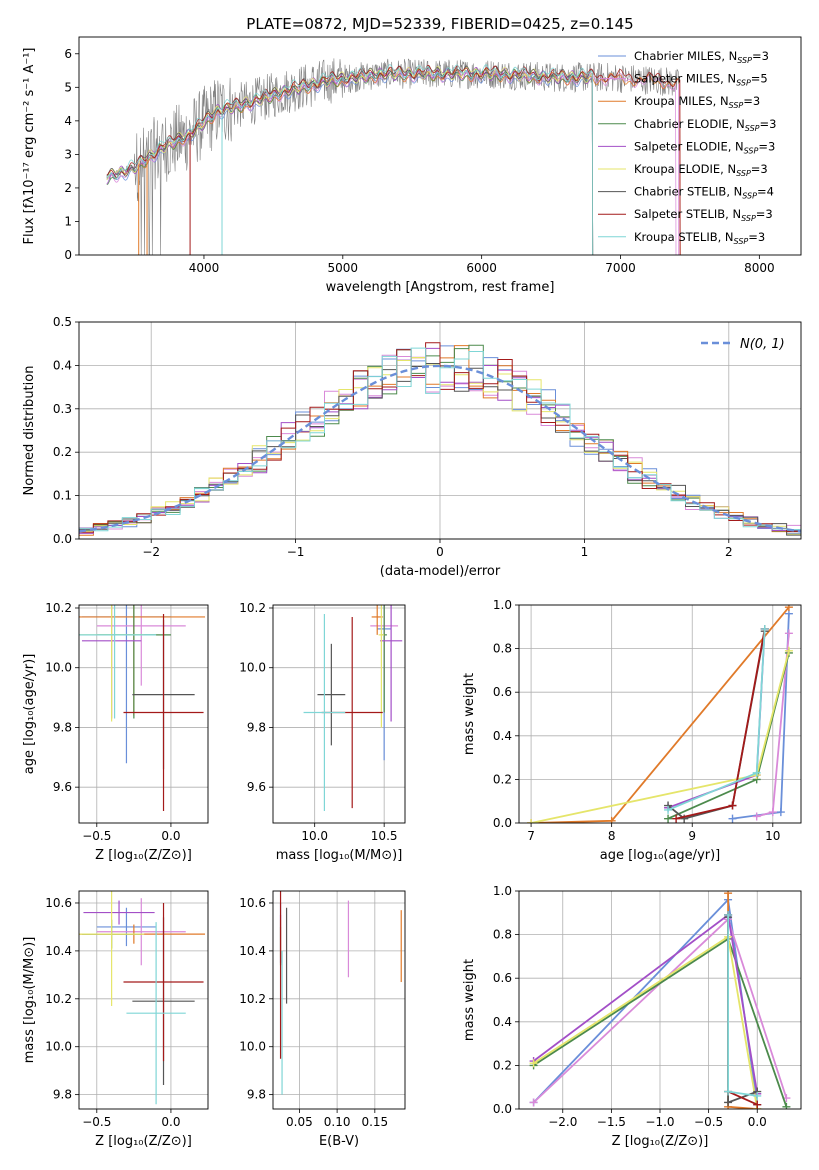 The image size is (819, 1170). Describe the element at coordinates (440, 571) in the screenshot. I see `x-axis-label: (data-model)/error` at that location.